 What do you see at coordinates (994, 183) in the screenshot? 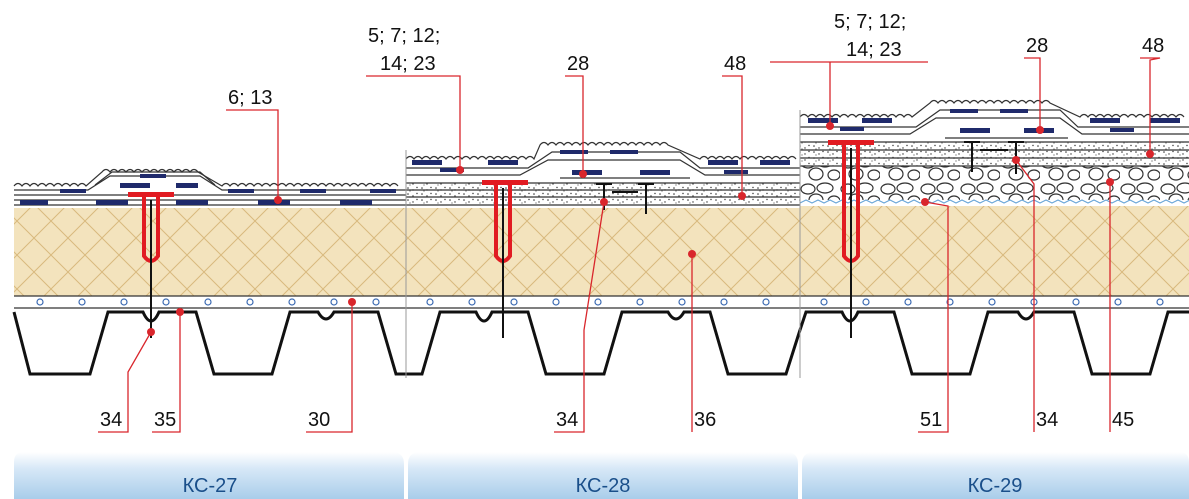
I see `gravel-layer` at bounding box center [994, 183].